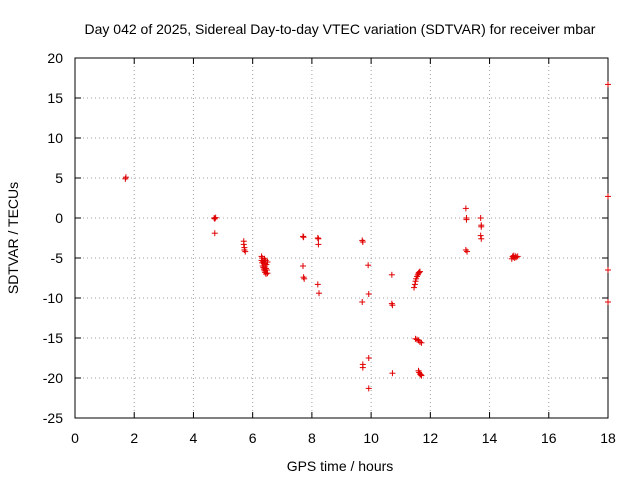 The image size is (640, 480). Describe the element at coordinates (549, 438) in the screenshot. I see `x-tick-label: 16` at that location.